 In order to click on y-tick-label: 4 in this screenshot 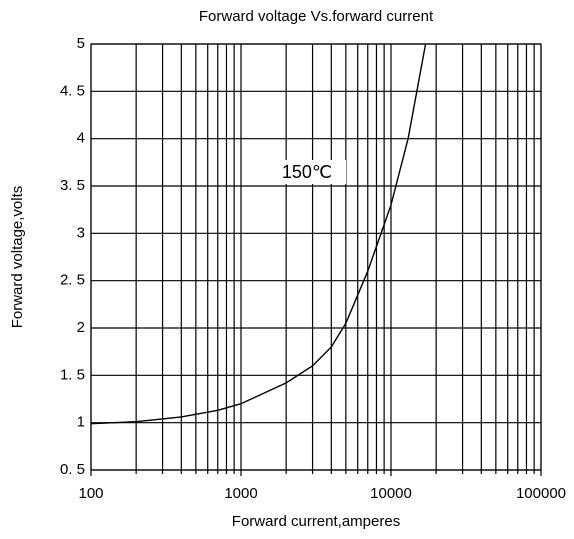, I will do `click(81, 138)`.